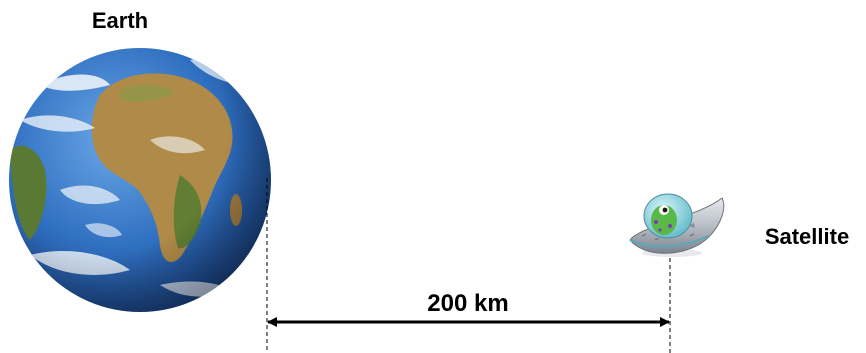  I want to click on satellite-label: Satellite, so click(807, 236).